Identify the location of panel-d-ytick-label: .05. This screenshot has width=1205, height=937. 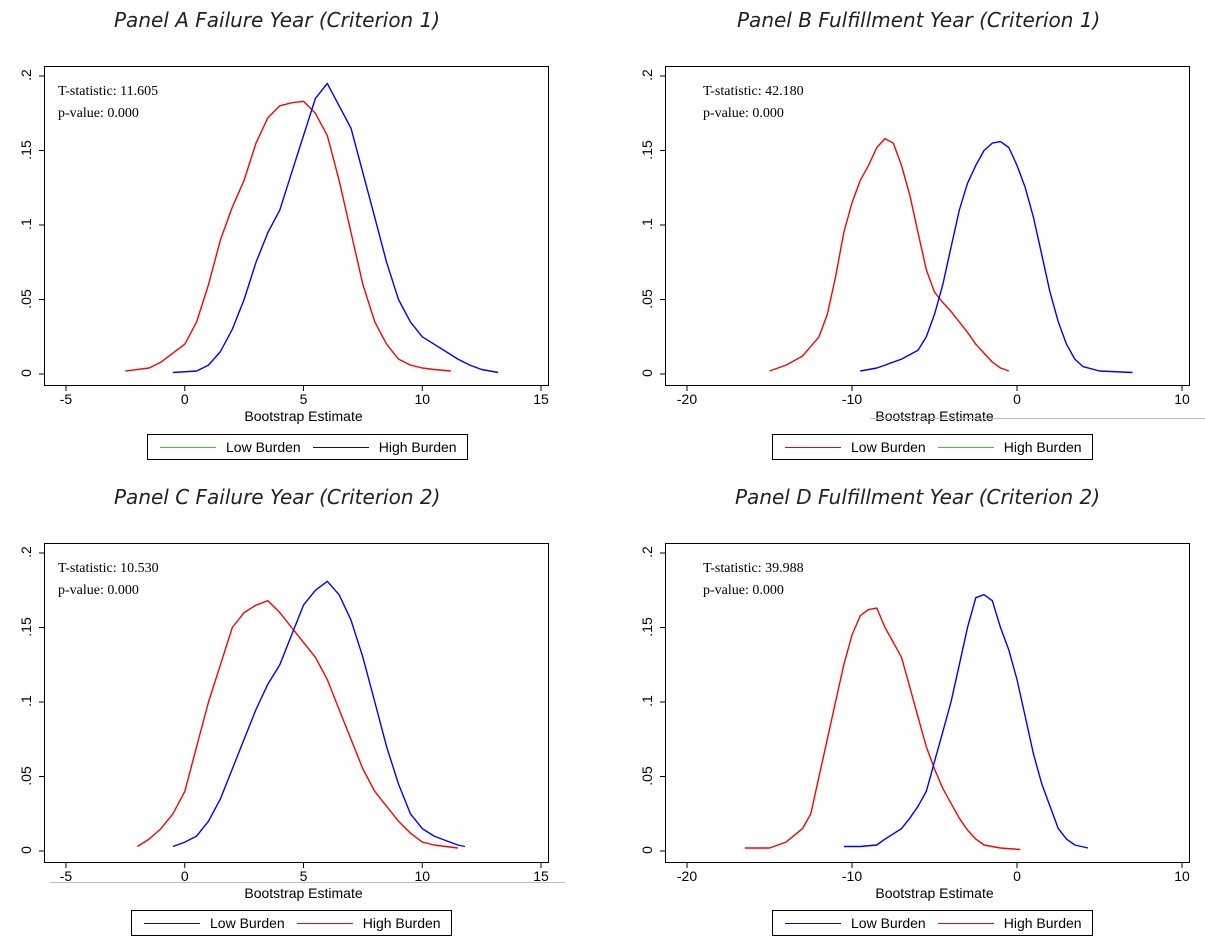
(647, 775).